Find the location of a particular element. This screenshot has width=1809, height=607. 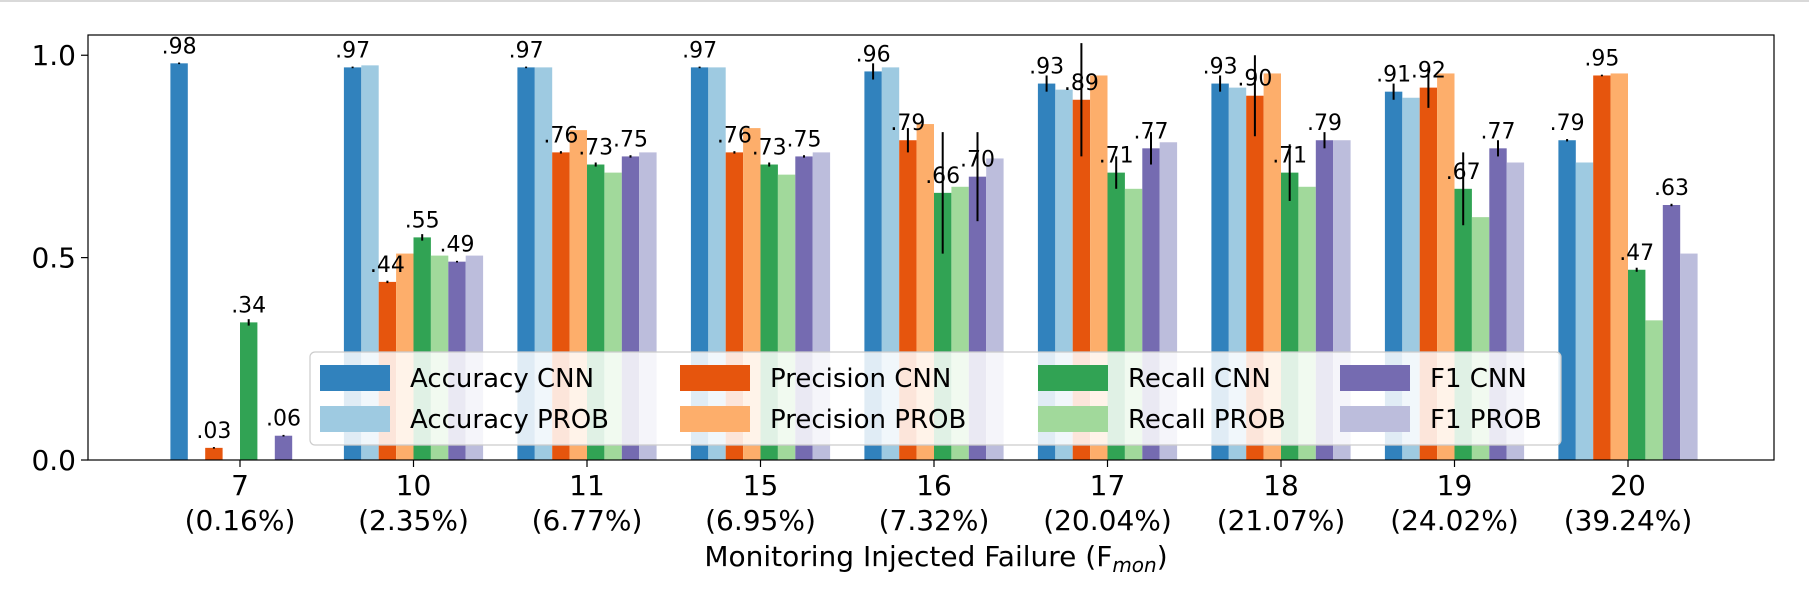

x-tick-sublabel: (20.04%) is located at coordinates (1107, 520).